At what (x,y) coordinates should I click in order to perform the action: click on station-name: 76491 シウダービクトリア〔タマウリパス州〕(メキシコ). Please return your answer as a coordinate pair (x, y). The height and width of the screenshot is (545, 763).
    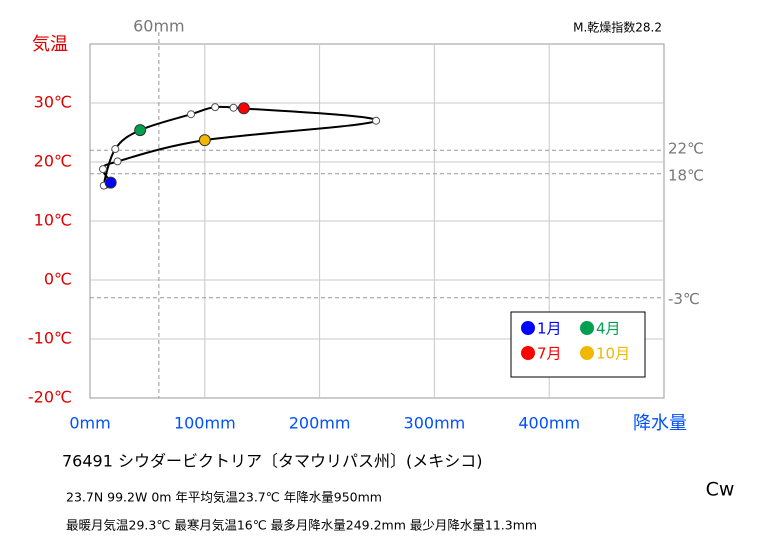
    Looking at the image, I should click on (272, 461).